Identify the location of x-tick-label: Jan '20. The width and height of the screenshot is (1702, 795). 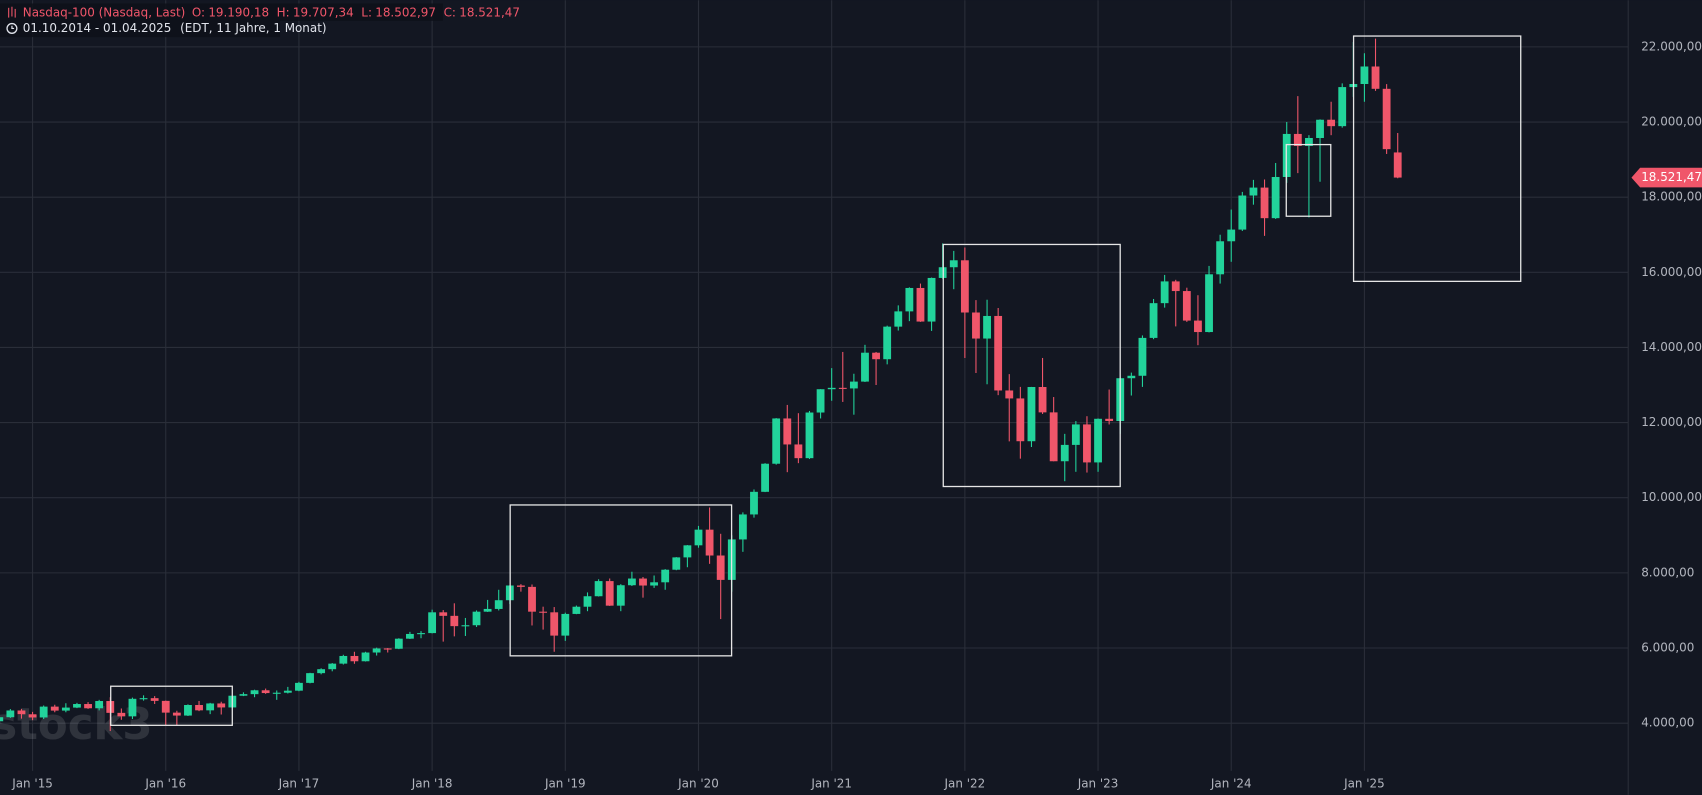
(698, 783).